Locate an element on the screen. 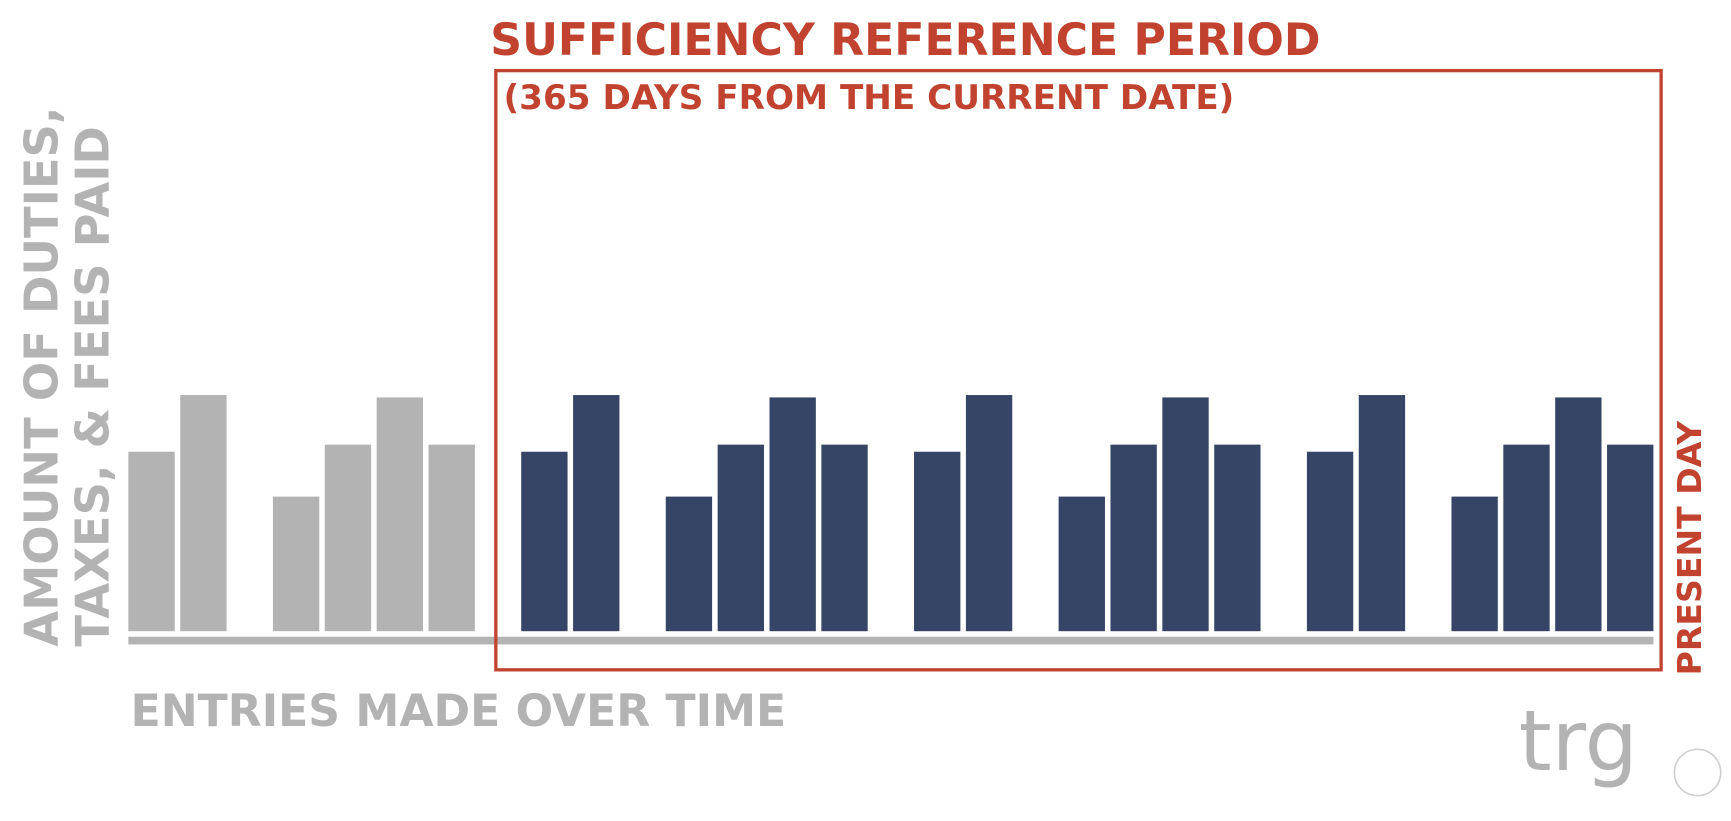 The width and height of the screenshot is (1731, 821). y-label: AMOUNT OF DUTIES, TAXES, & FEES PAID is located at coordinates (67, 376).